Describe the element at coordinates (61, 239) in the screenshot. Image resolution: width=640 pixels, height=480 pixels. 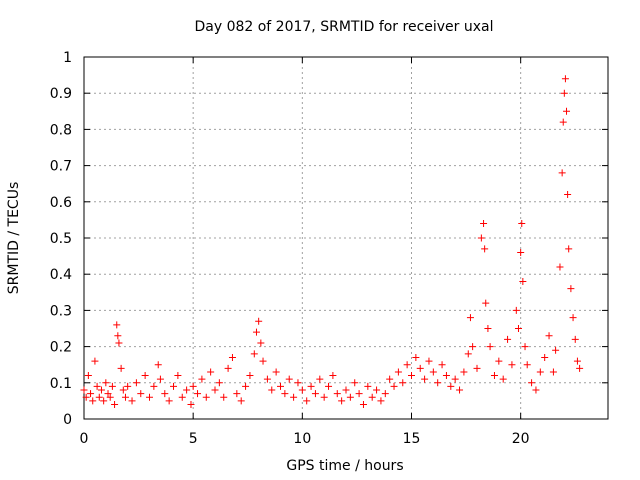
I see `y-tick-labels: 0 0.1 0.2 0.3 0.4 0.5 0.6 0.7 0.8 0.9 1` at that location.